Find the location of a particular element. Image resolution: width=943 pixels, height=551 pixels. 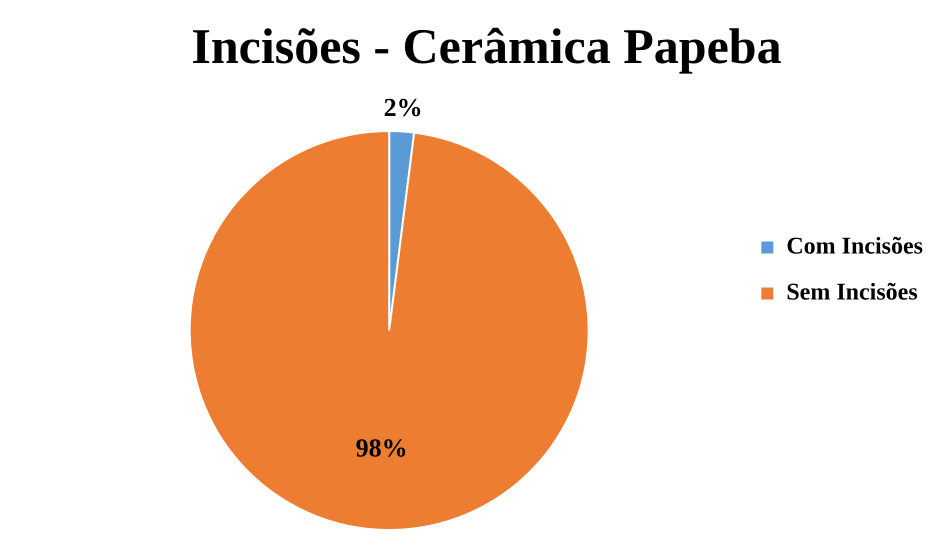

legend-label: Com Incisões is located at coordinates (855, 247).